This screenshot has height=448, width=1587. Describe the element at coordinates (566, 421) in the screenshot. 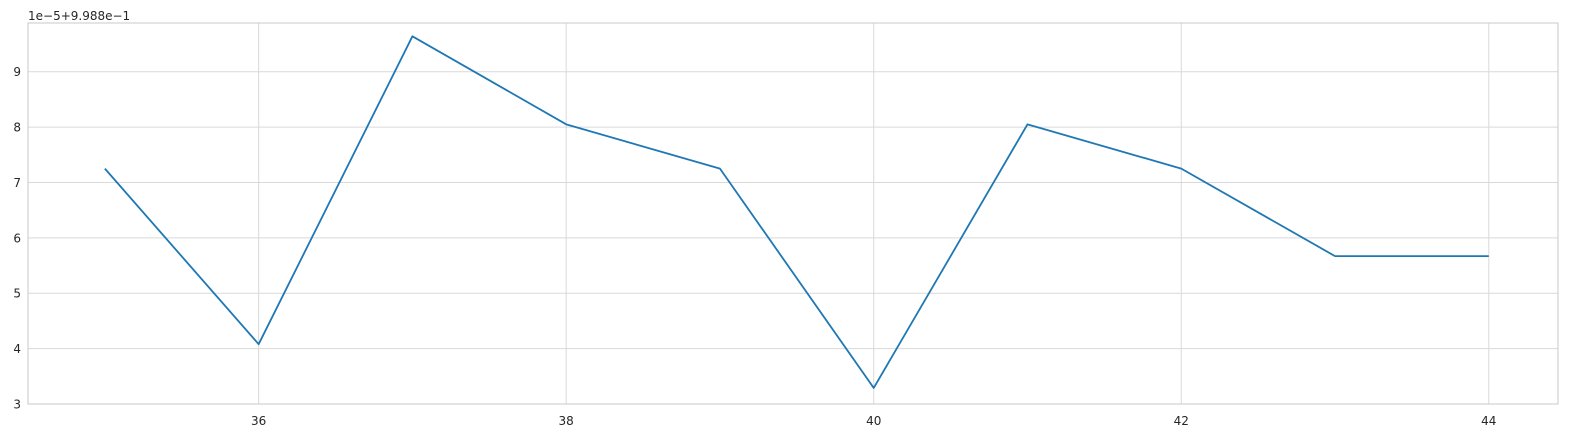

I see `x-tick-label: 38` at that location.